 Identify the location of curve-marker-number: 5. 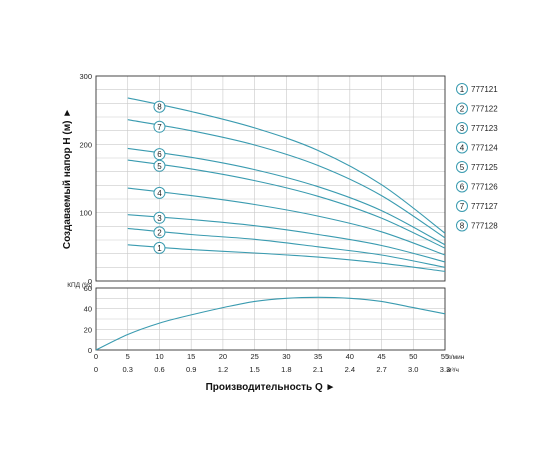
(159, 166).